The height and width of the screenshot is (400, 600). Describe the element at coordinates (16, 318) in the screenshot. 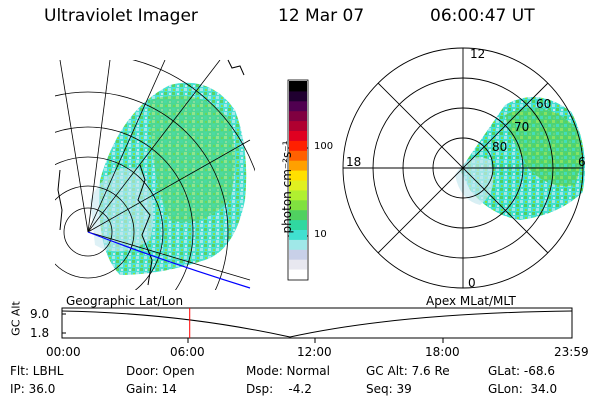

I see `timeline-ylabel: GC Alt` at that location.